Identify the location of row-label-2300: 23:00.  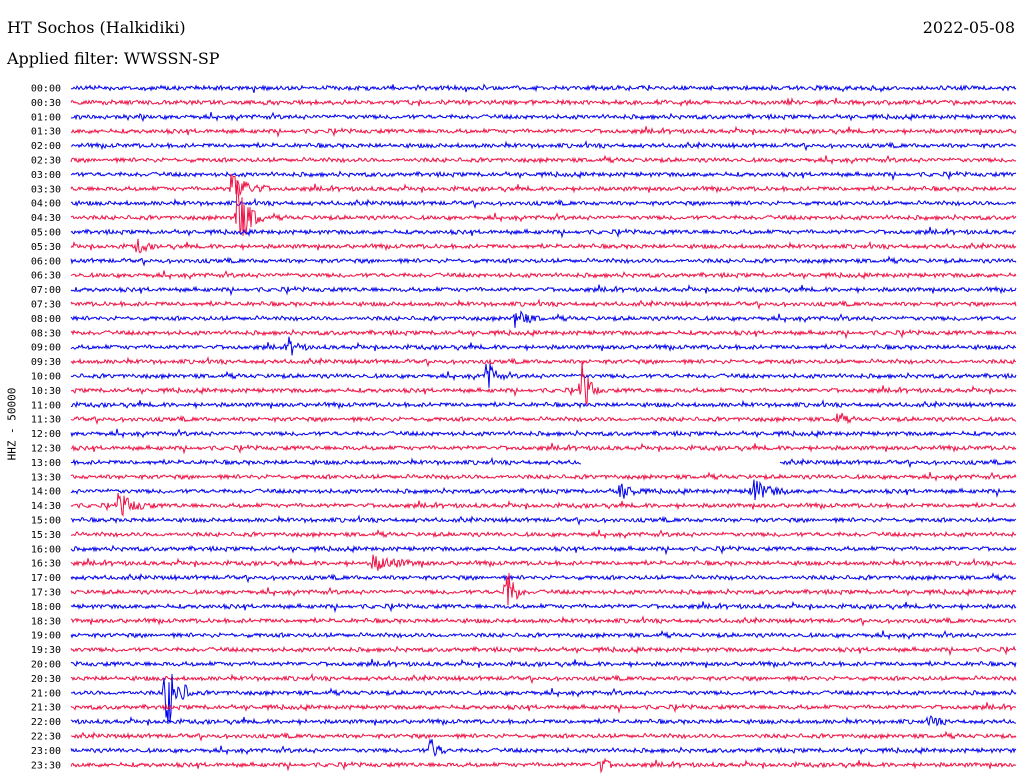
(46, 751).